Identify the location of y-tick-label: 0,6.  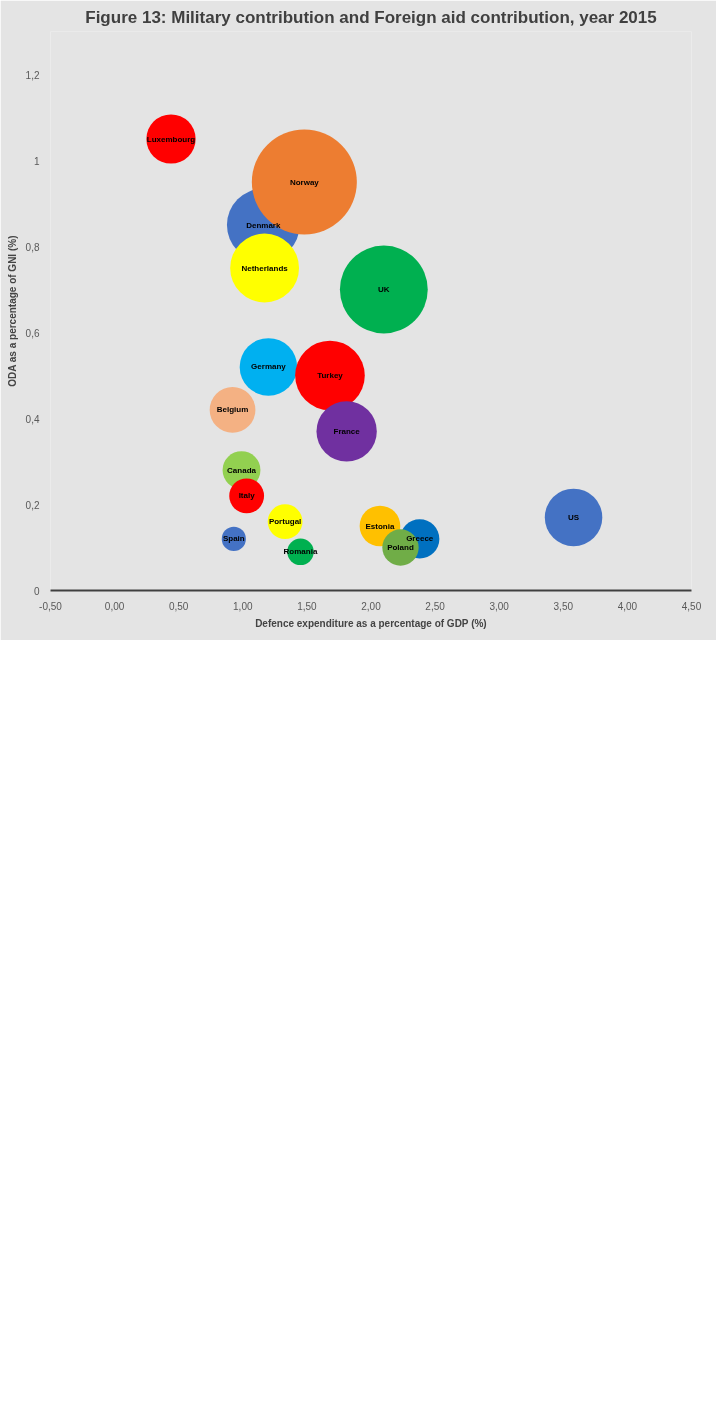
(32, 333).